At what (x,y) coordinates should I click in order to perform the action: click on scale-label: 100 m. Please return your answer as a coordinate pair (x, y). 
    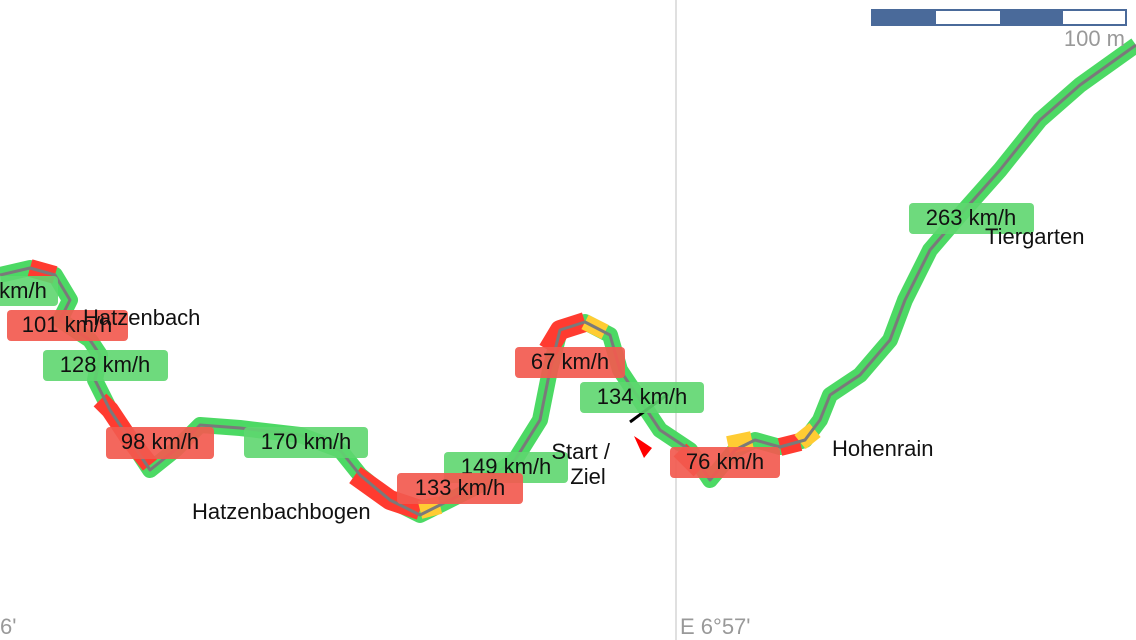
    Looking at the image, I should click on (1094, 38).